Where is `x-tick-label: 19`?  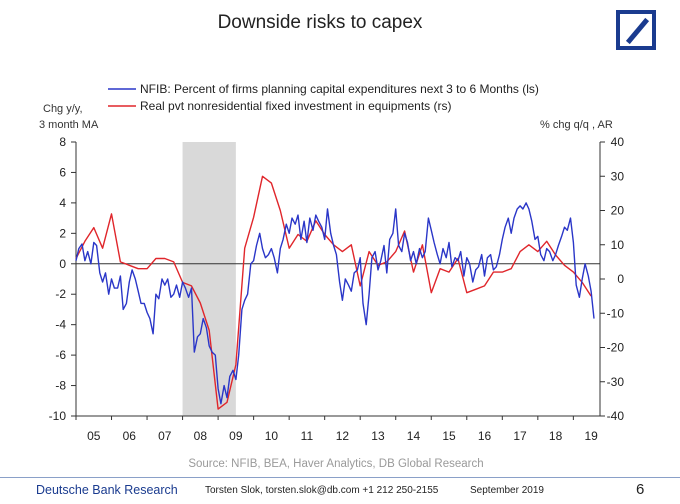
x-tick-label: 19 is located at coordinates (591, 436).